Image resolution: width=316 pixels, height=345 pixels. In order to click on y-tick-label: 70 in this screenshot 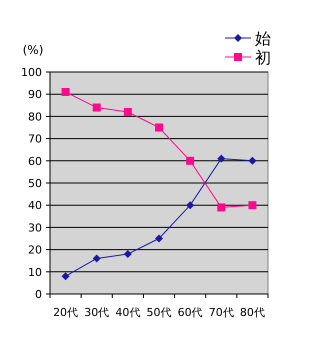, I will do `click(35, 139)`.